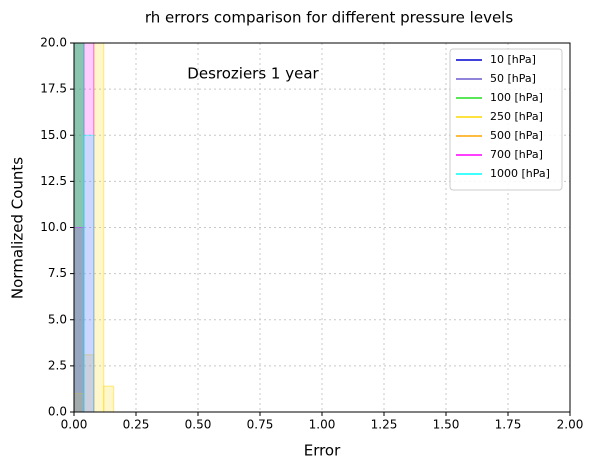 The height and width of the screenshot is (470, 595). Describe the element at coordinates (516, 97) in the screenshot. I see `legend-label: 100 [hPa]` at that location.